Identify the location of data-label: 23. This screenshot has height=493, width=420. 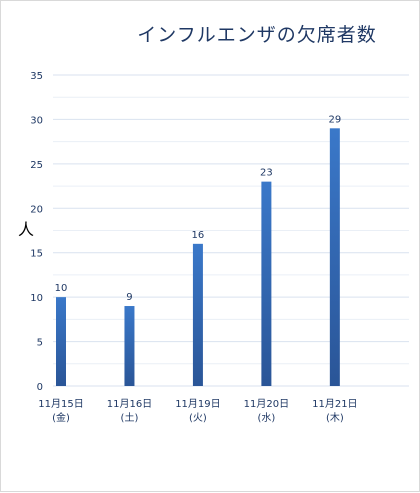
(266, 173).